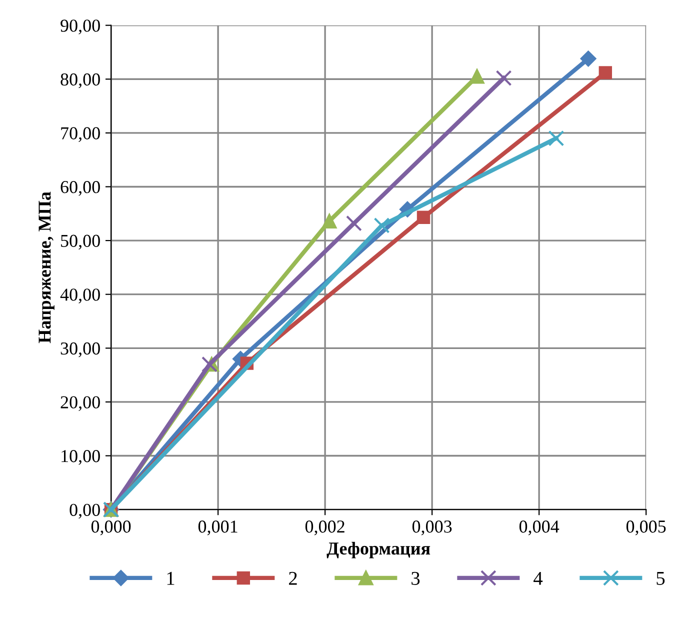  I want to click on legend-label: 4, so click(538, 578).